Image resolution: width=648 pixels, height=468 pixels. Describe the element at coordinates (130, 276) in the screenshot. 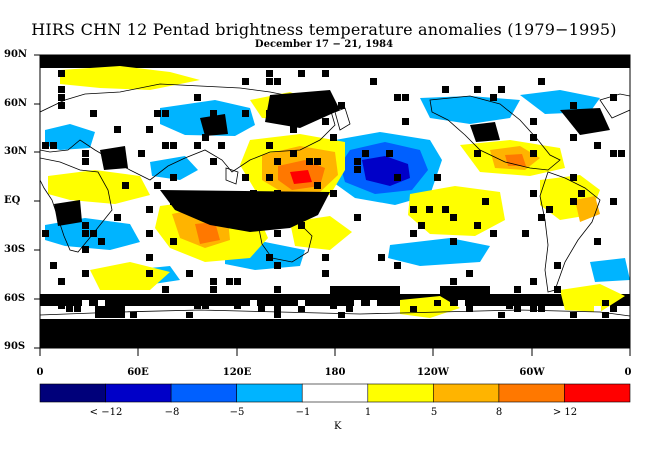

I see `anomaly-region-warm` at that location.